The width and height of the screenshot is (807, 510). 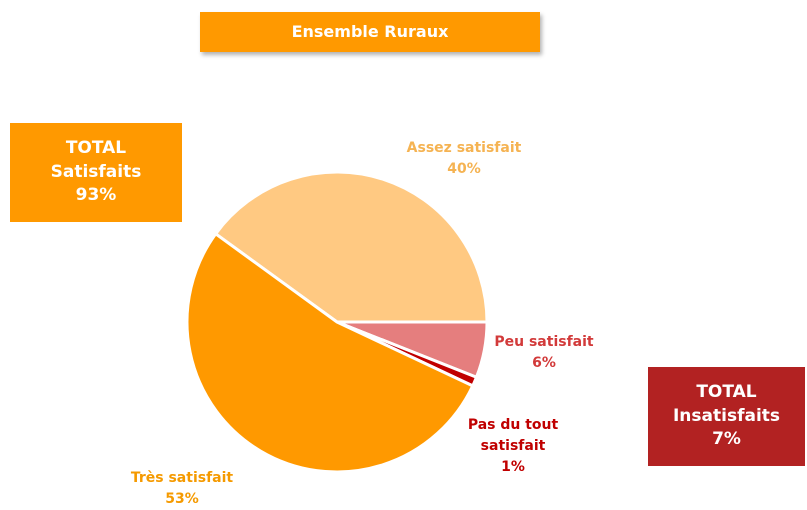 What do you see at coordinates (182, 478) in the screenshot?
I see `category-label: Très satisfait` at bounding box center [182, 478].